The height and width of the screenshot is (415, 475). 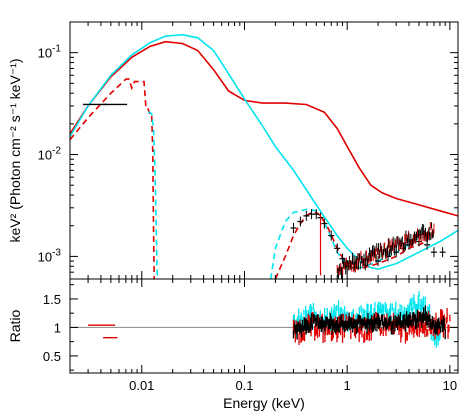 What do you see at coordinates (347, 385) in the screenshot?
I see `x-tick-label: 1` at bounding box center [347, 385].